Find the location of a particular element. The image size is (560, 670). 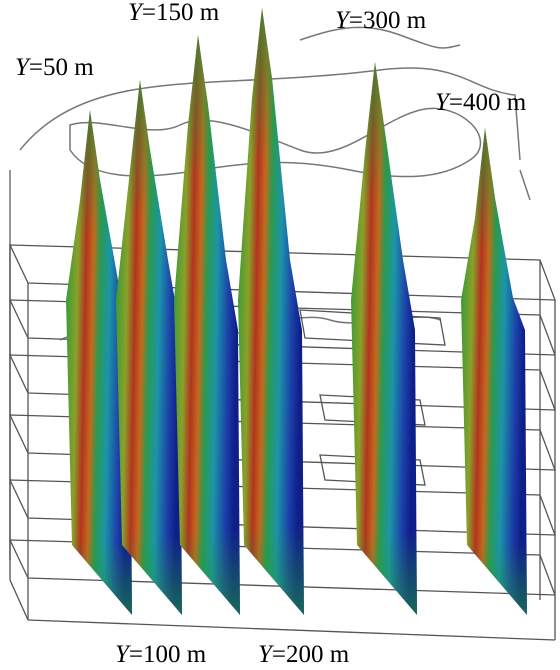

slice-label: Y=400 m is located at coordinates (481, 102).